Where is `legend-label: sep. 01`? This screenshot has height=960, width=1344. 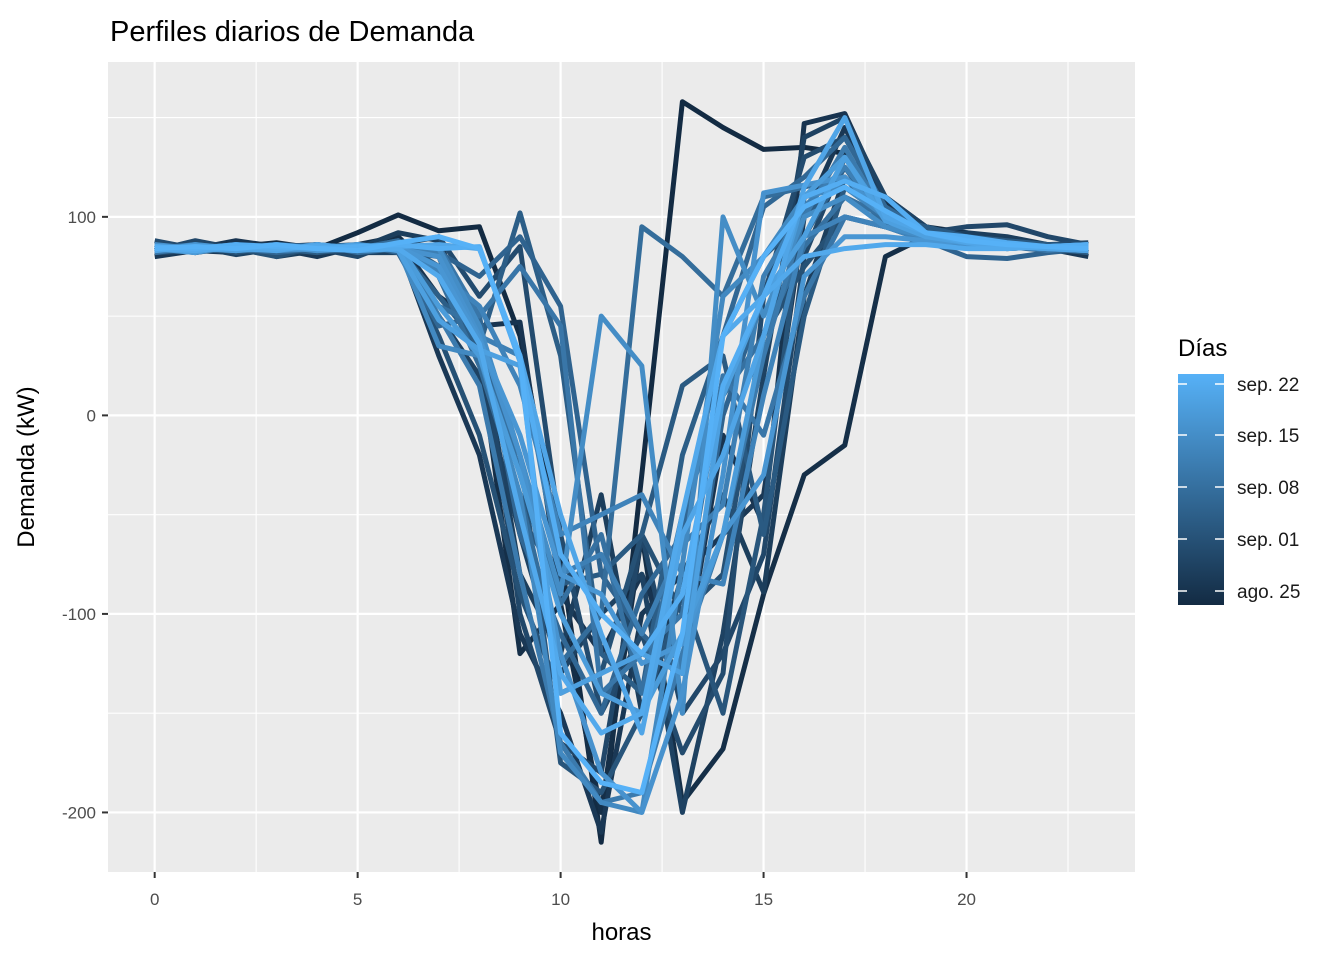
legend-label: sep. 01 is located at coordinates (1268, 540).